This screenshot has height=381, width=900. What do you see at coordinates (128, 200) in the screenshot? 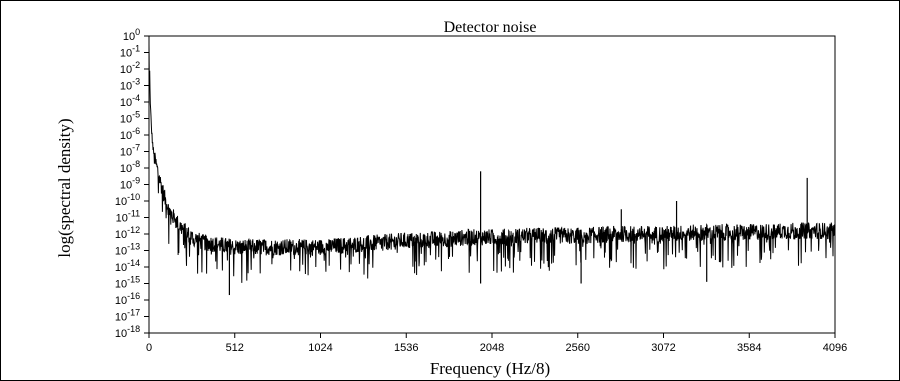
I see `y-tick-label: 10⁻¹⁰` at bounding box center [128, 200].